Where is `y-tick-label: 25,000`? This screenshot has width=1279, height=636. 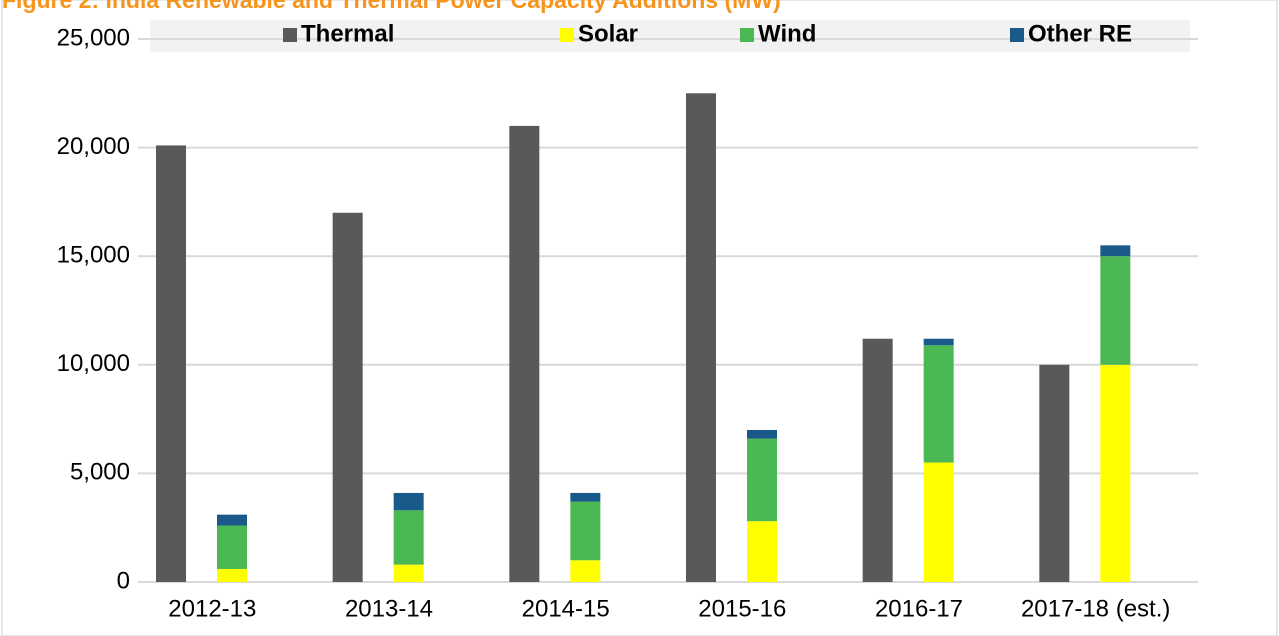
y-tick-label: 25,000 is located at coordinates (93, 37).